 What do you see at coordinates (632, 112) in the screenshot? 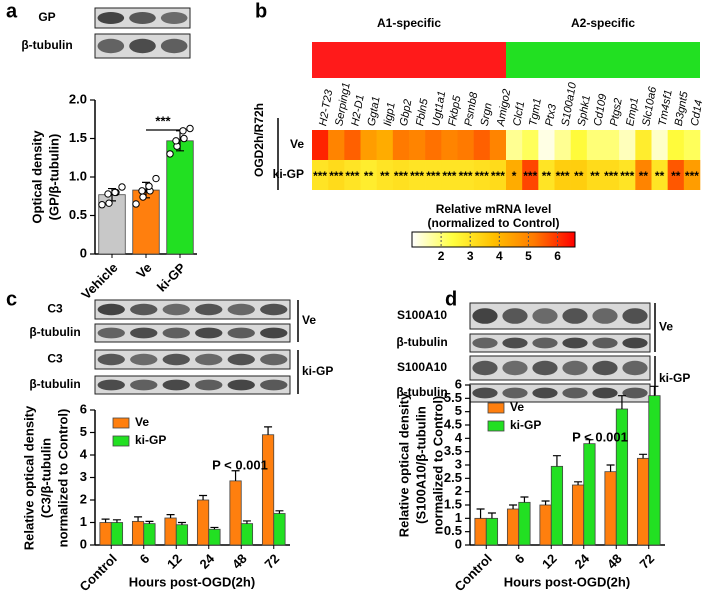
I see `gene-label: Emp1` at bounding box center [632, 112].